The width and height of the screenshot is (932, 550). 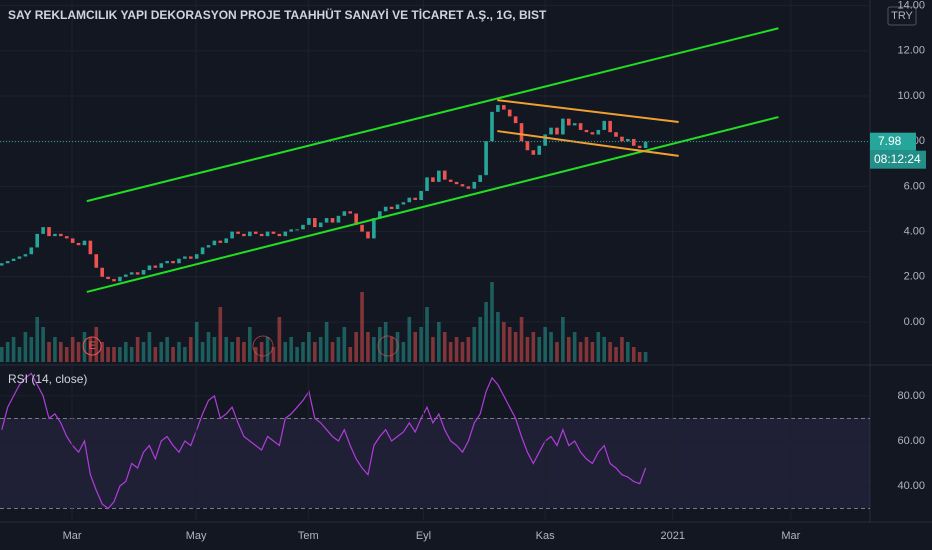 I want to click on y-tick-label: 10.00, so click(x=911, y=96).